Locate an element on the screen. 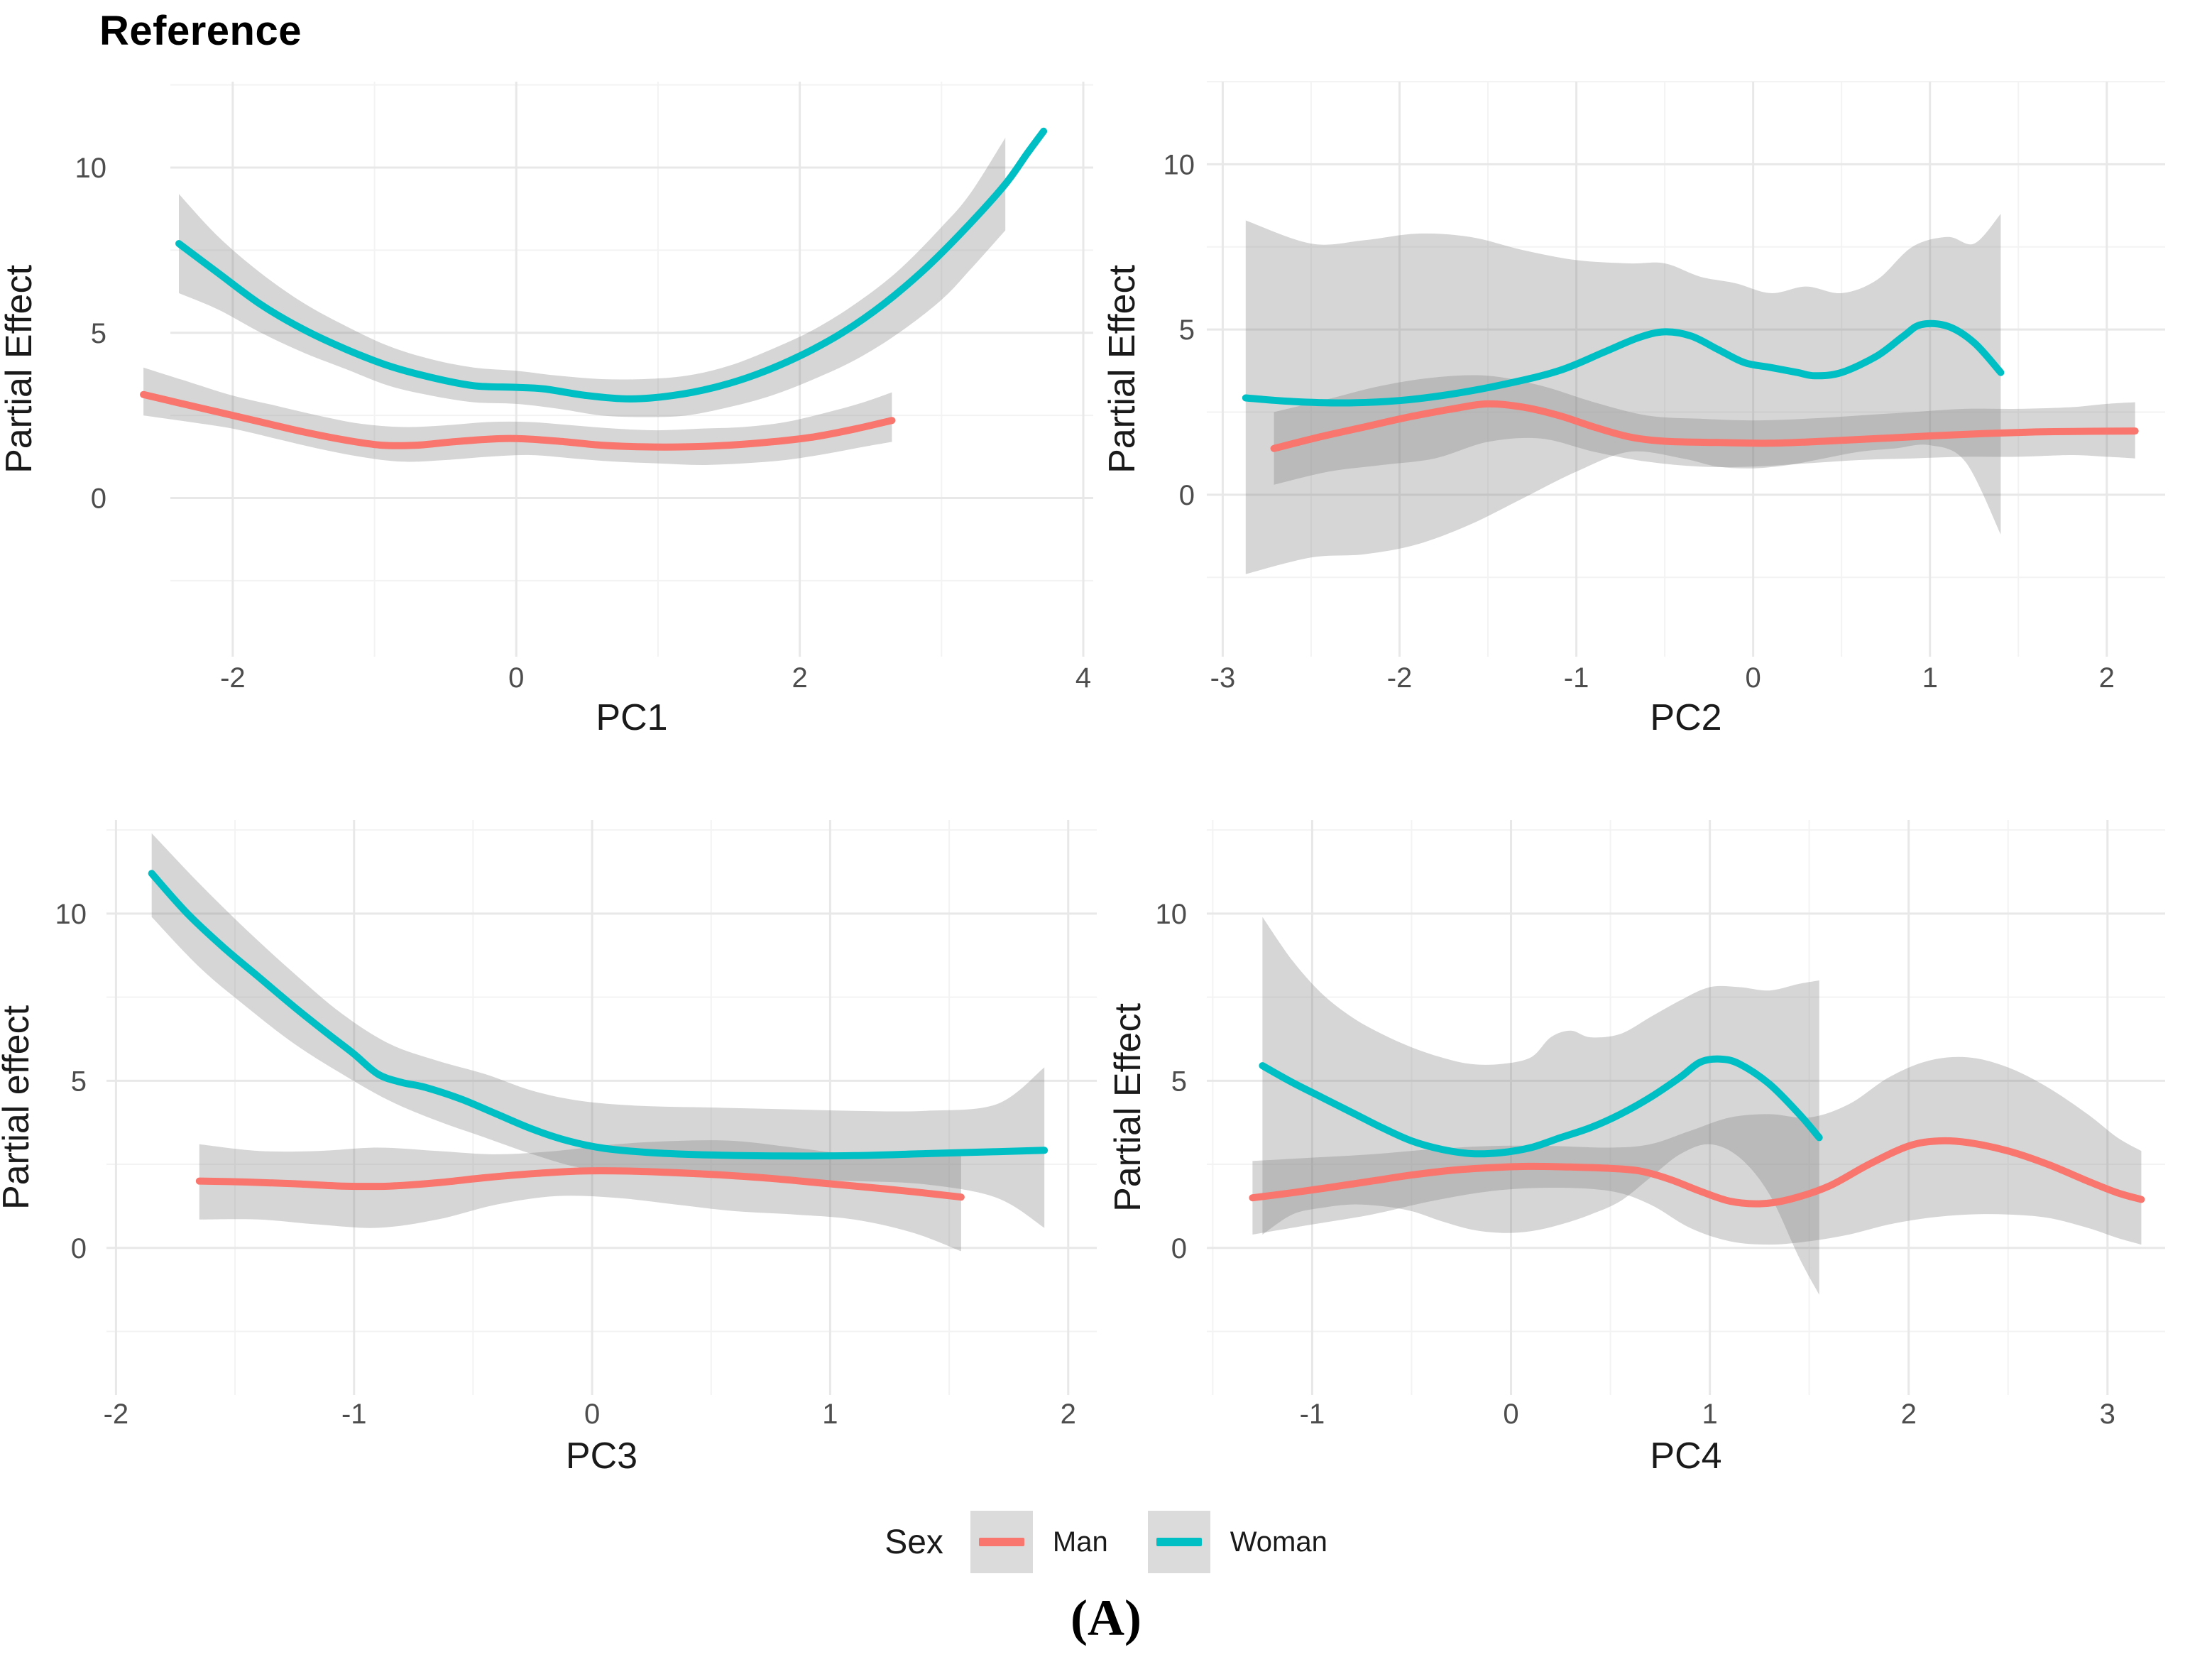 The image size is (2212, 1679). x-axis-title: PC1 is located at coordinates (631, 717).